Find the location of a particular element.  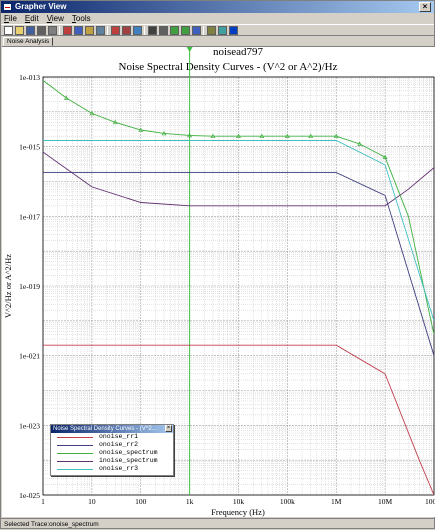

menu-tools: Tools is located at coordinates (81, 18).